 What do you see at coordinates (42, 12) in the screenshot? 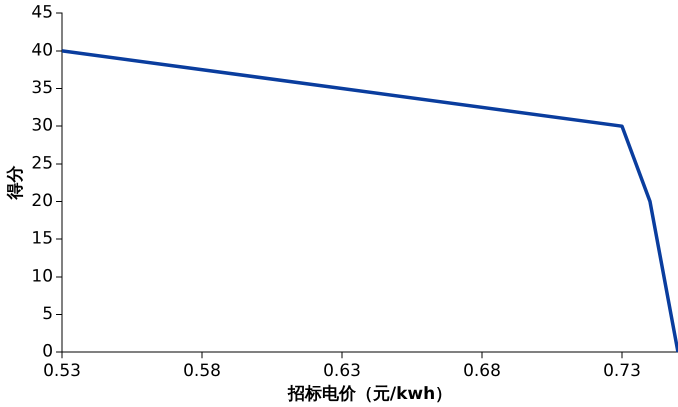
I see `y-tick-label: 45` at bounding box center [42, 12].